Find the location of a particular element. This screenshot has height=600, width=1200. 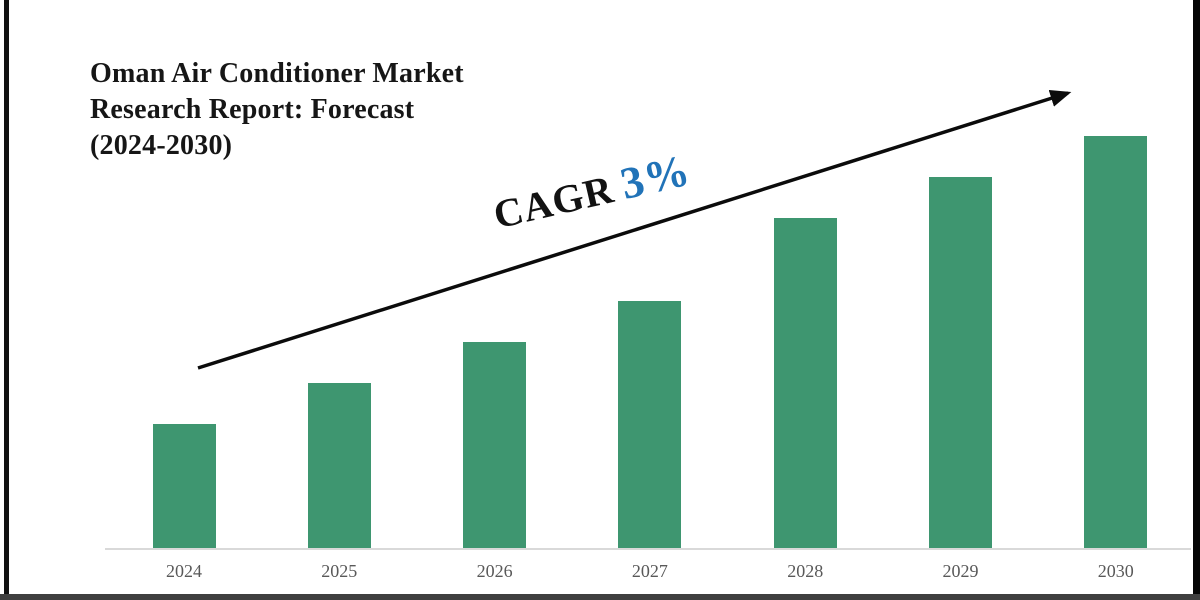

cagr-label-text: CAGR is located at coordinates (554, 202).